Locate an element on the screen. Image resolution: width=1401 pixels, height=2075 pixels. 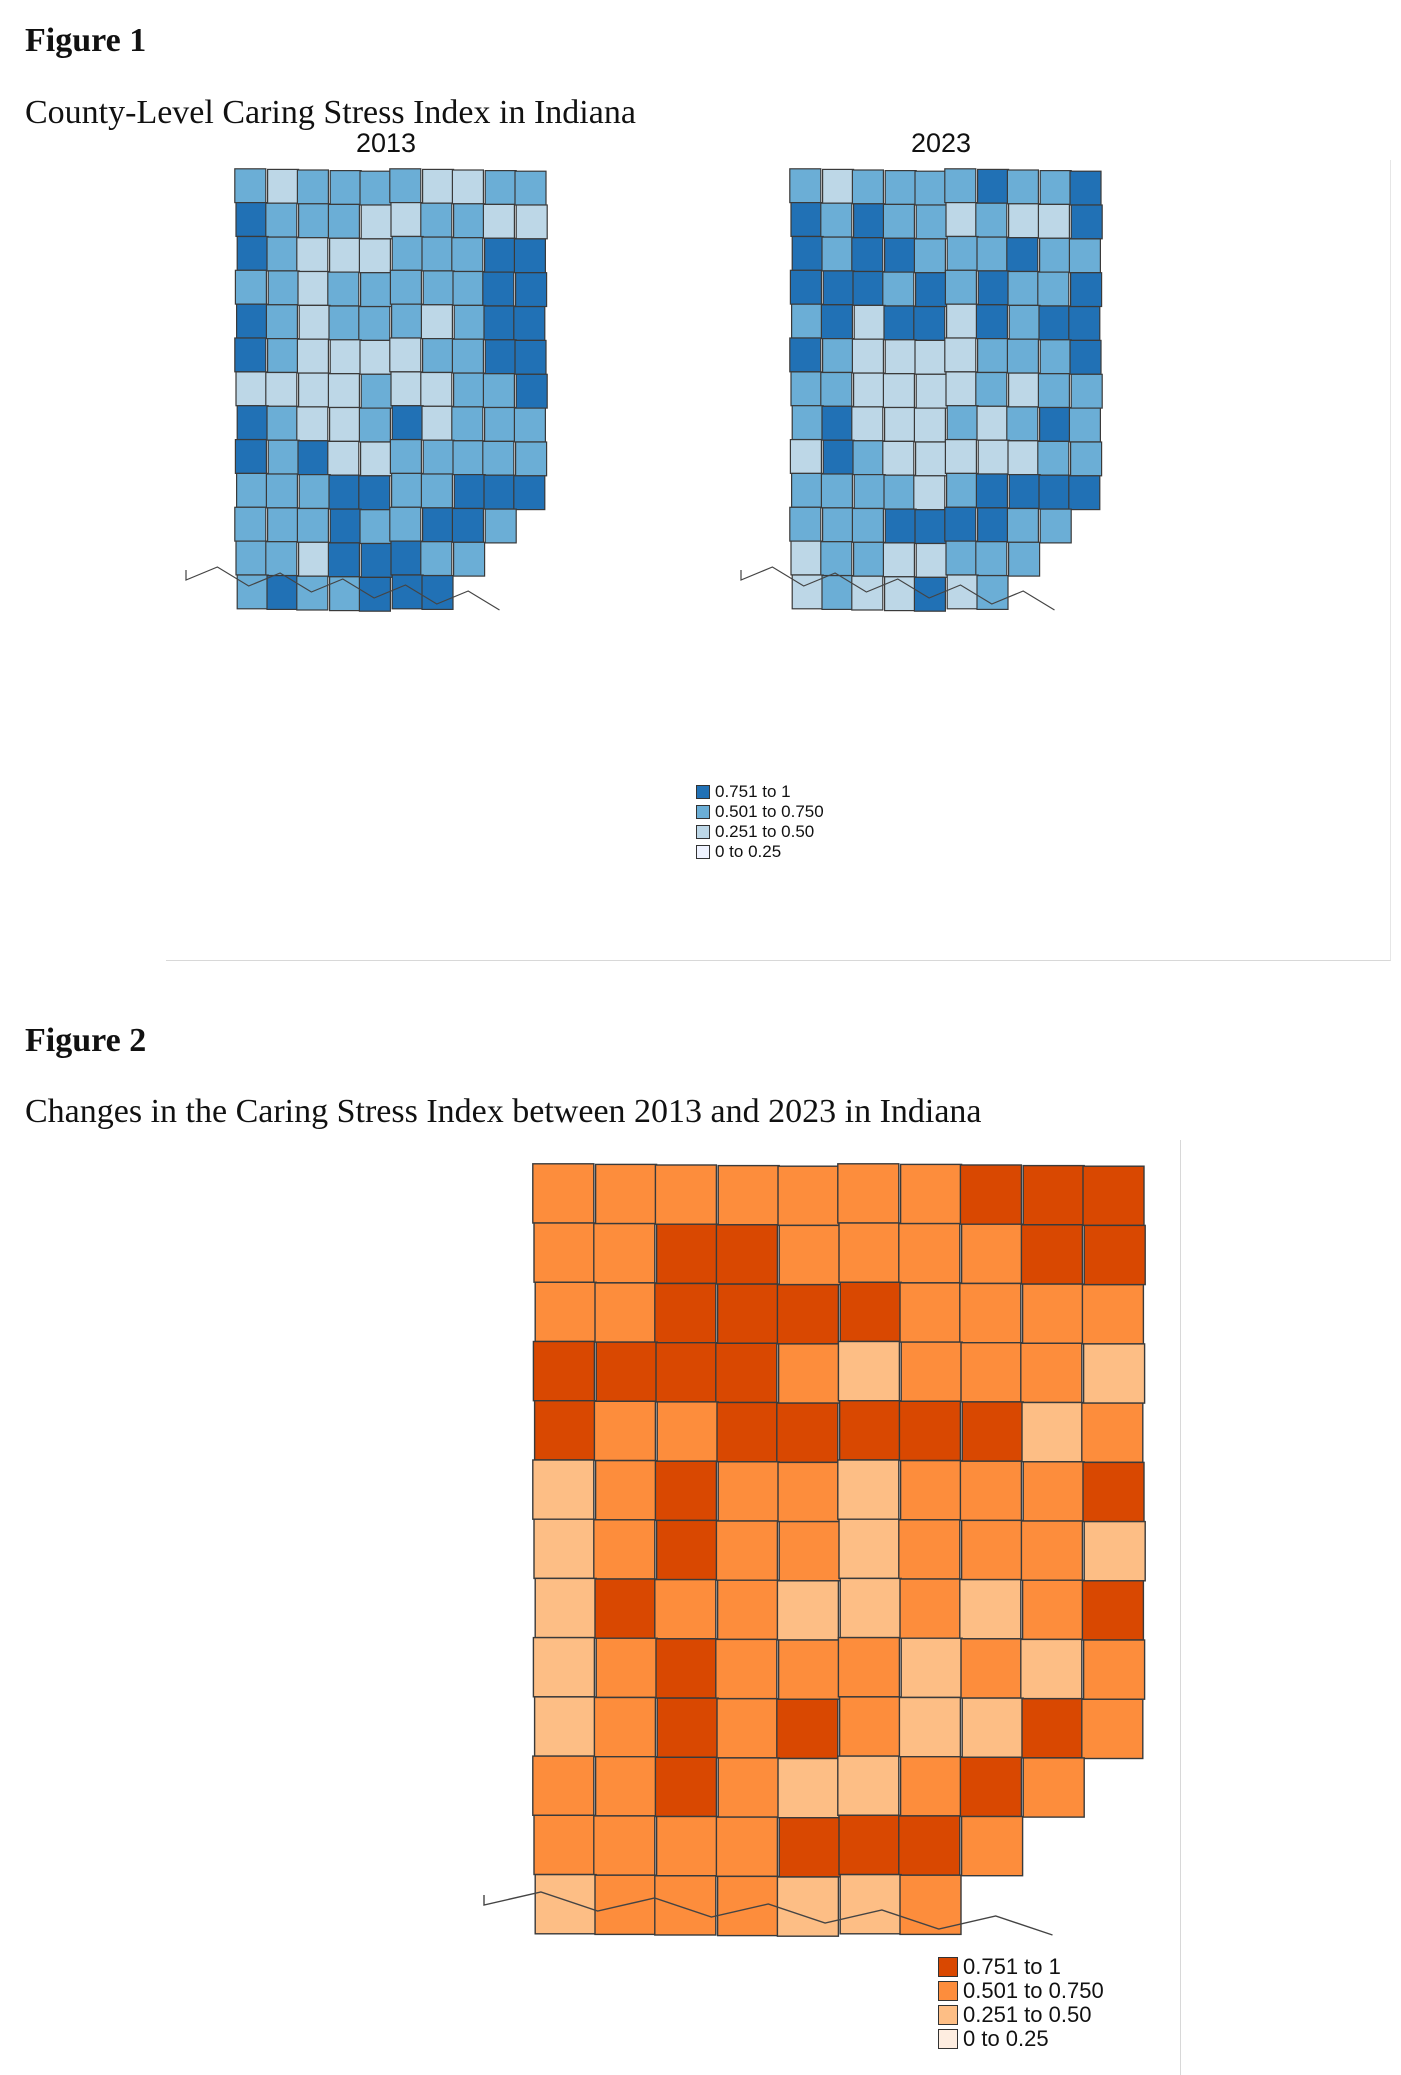
figure-2-label: Figure 2 is located at coordinates (86, 1040).